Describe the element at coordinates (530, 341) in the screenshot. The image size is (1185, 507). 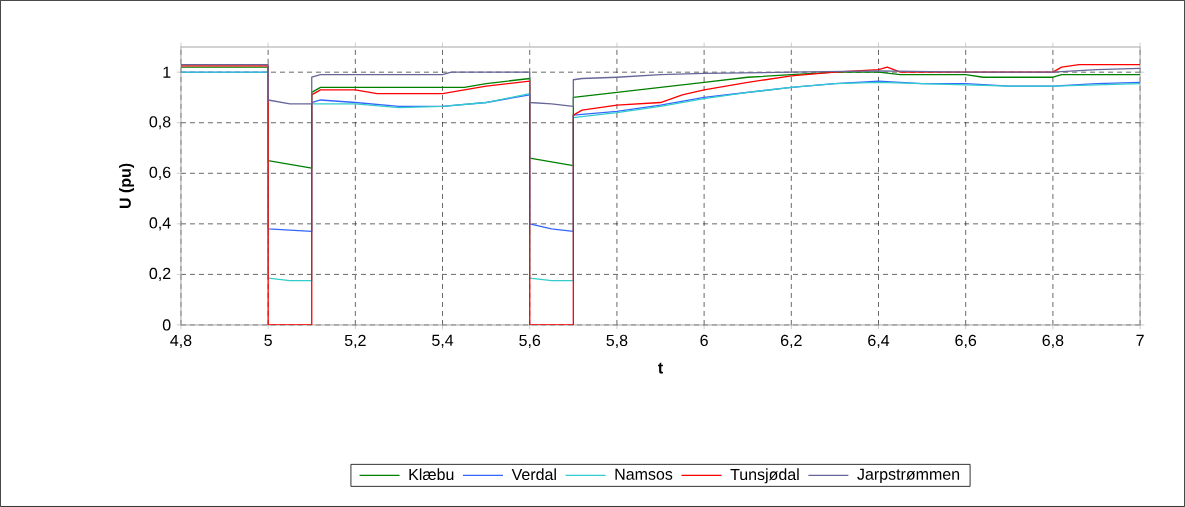
I see `x-tick-label: 5,6` at that location.